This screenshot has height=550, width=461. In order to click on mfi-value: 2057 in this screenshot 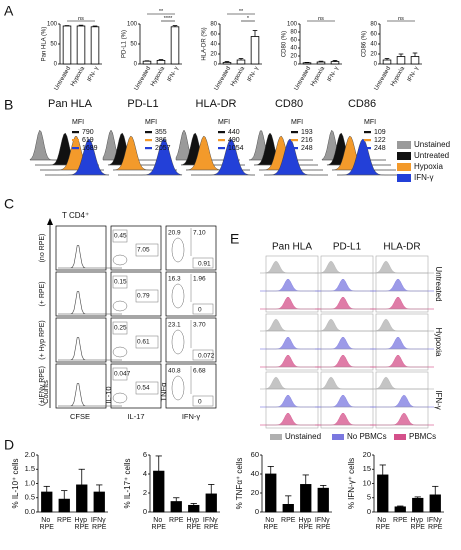, I will do `click(163, 148)`.